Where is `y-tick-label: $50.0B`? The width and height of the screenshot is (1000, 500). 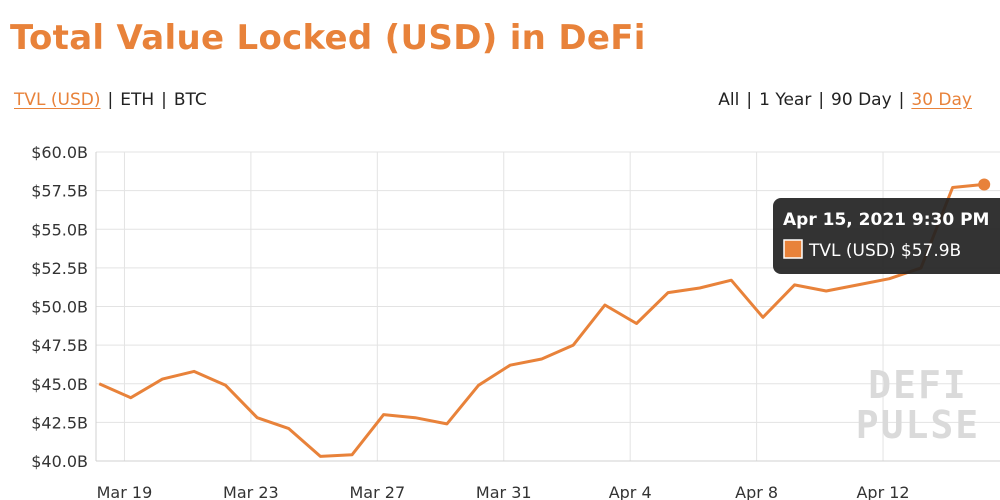 y-tick-label: $50.0B is located at coordinates (59, 307).